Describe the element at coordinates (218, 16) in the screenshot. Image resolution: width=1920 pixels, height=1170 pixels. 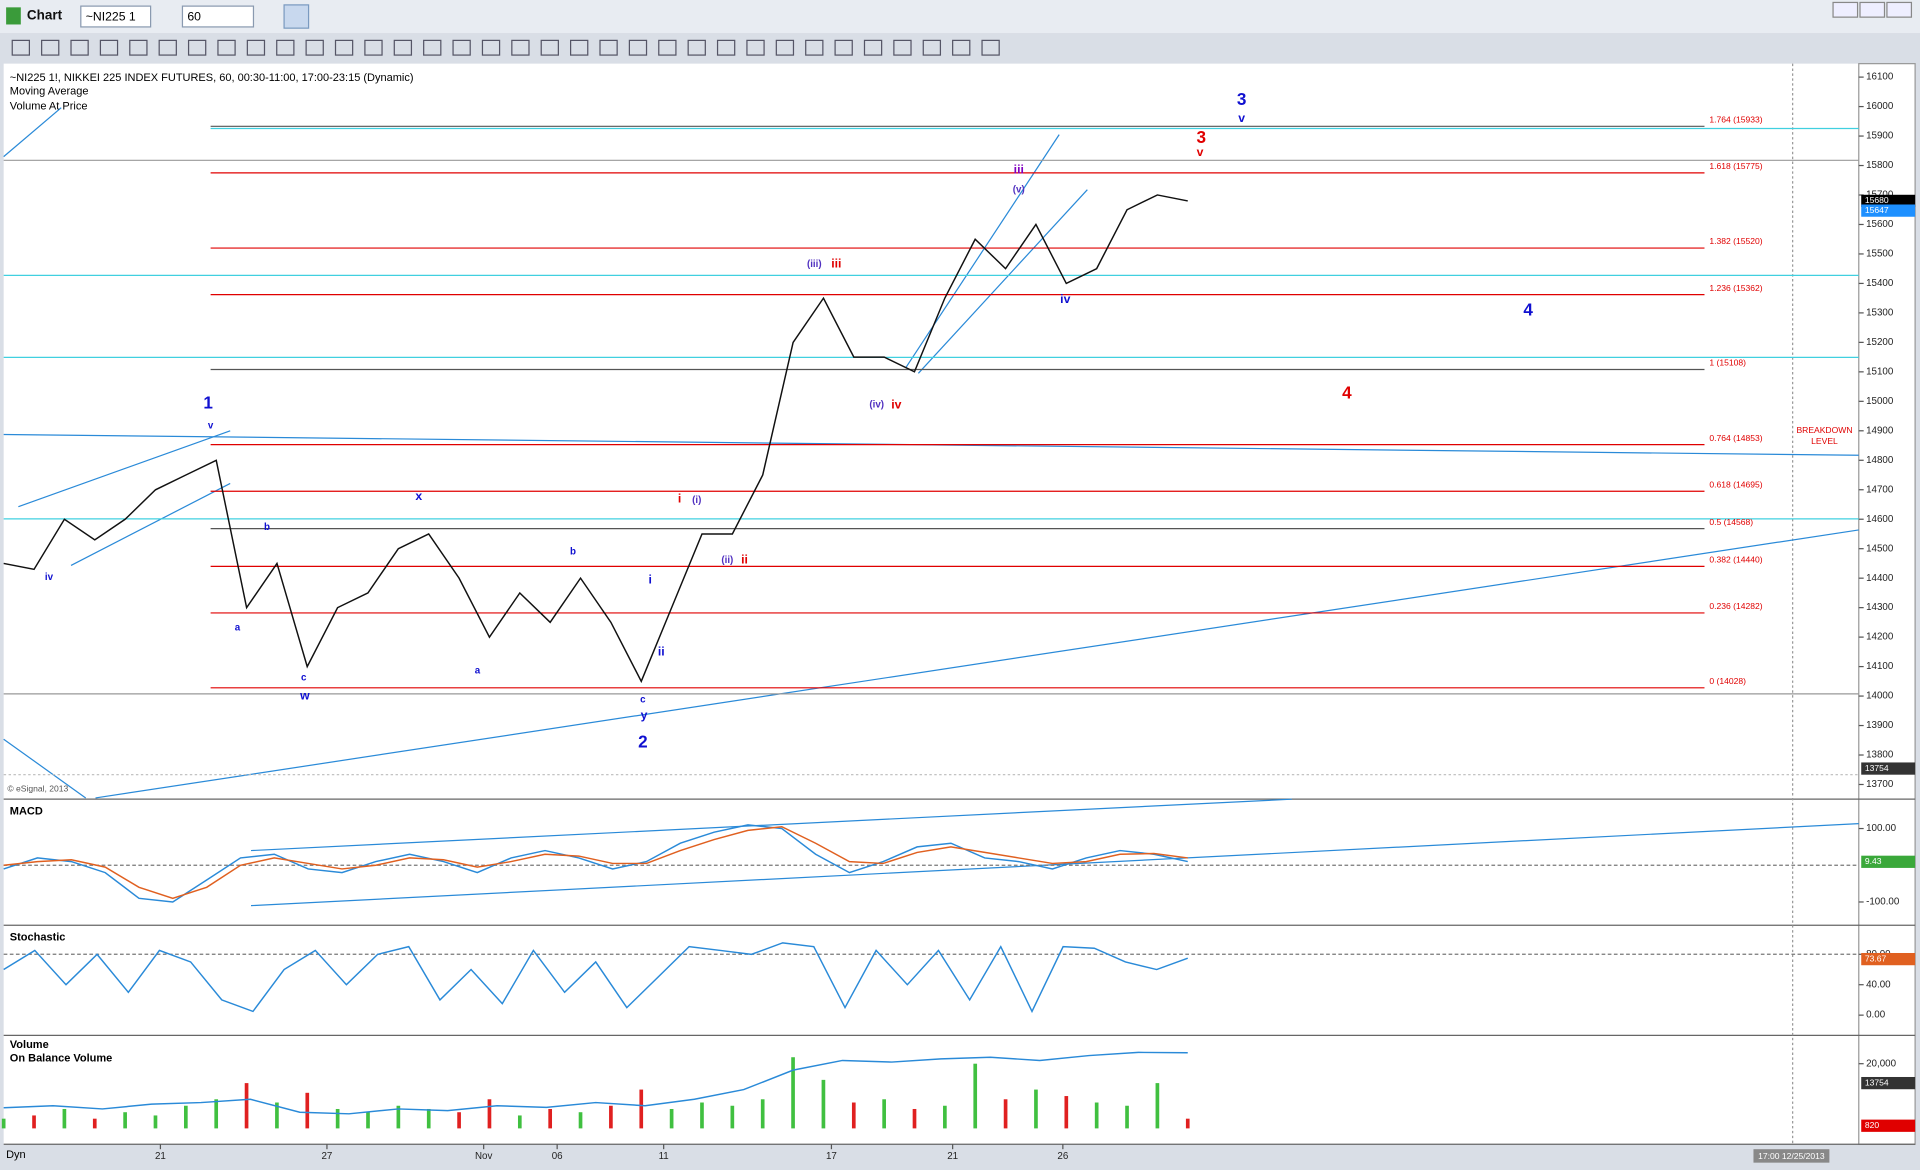
I see `interval-input` at that location.